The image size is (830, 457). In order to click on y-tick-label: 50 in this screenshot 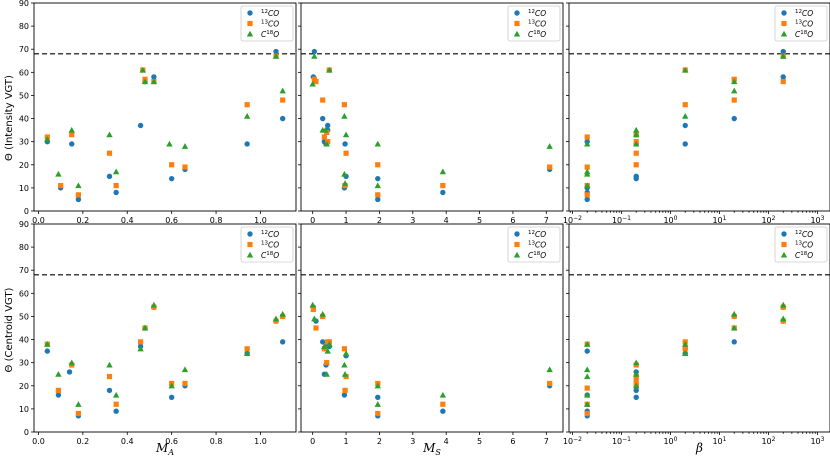, I will do `click(24, 316)`.